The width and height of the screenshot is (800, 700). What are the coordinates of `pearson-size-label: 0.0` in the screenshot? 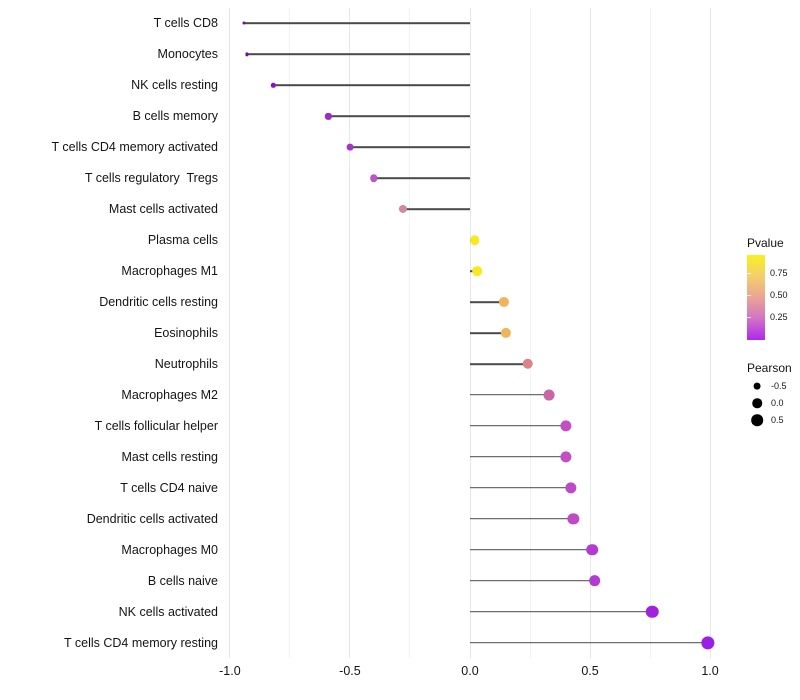 It's located at (777, 403).